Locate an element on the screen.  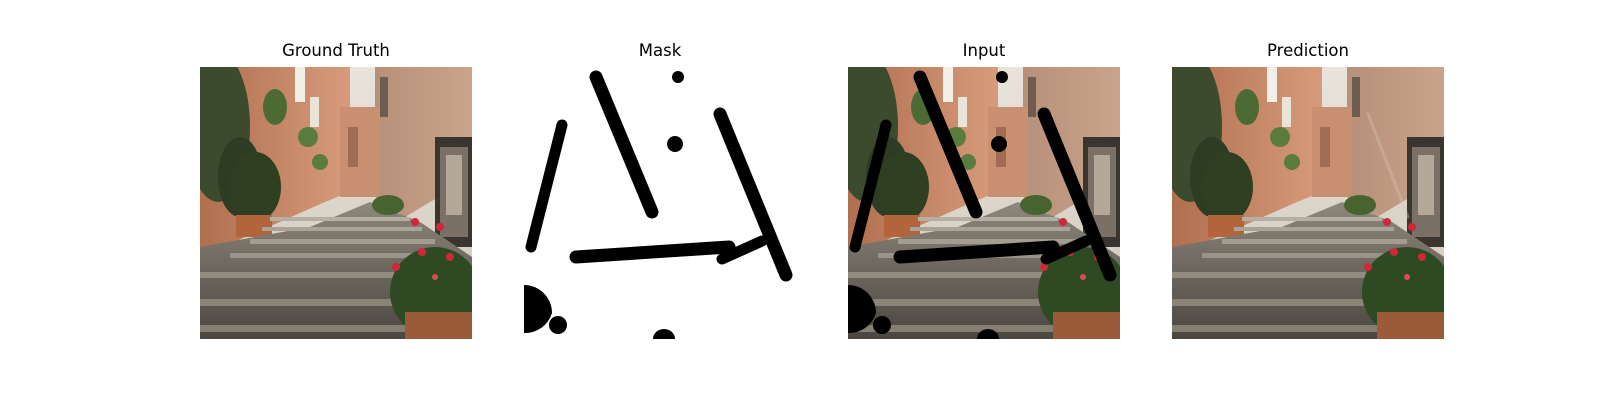
panel-title-mask: Mask is located at coordinates (660, 50).